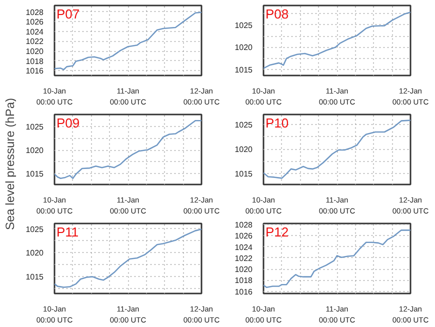 This screenshot has width=435, height=327. I want to click on chart-title: P08, so click(277, 14).